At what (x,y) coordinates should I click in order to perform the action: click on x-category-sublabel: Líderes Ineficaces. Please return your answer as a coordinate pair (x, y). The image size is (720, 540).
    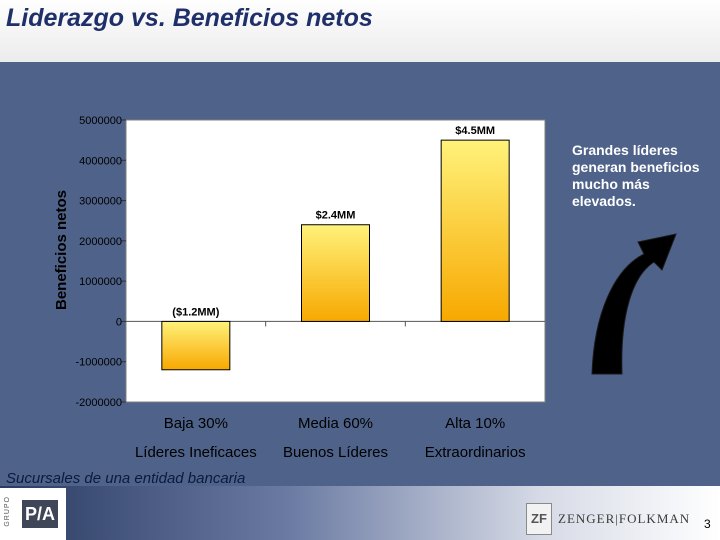
    Looking at the image, I should click on (196, 452).